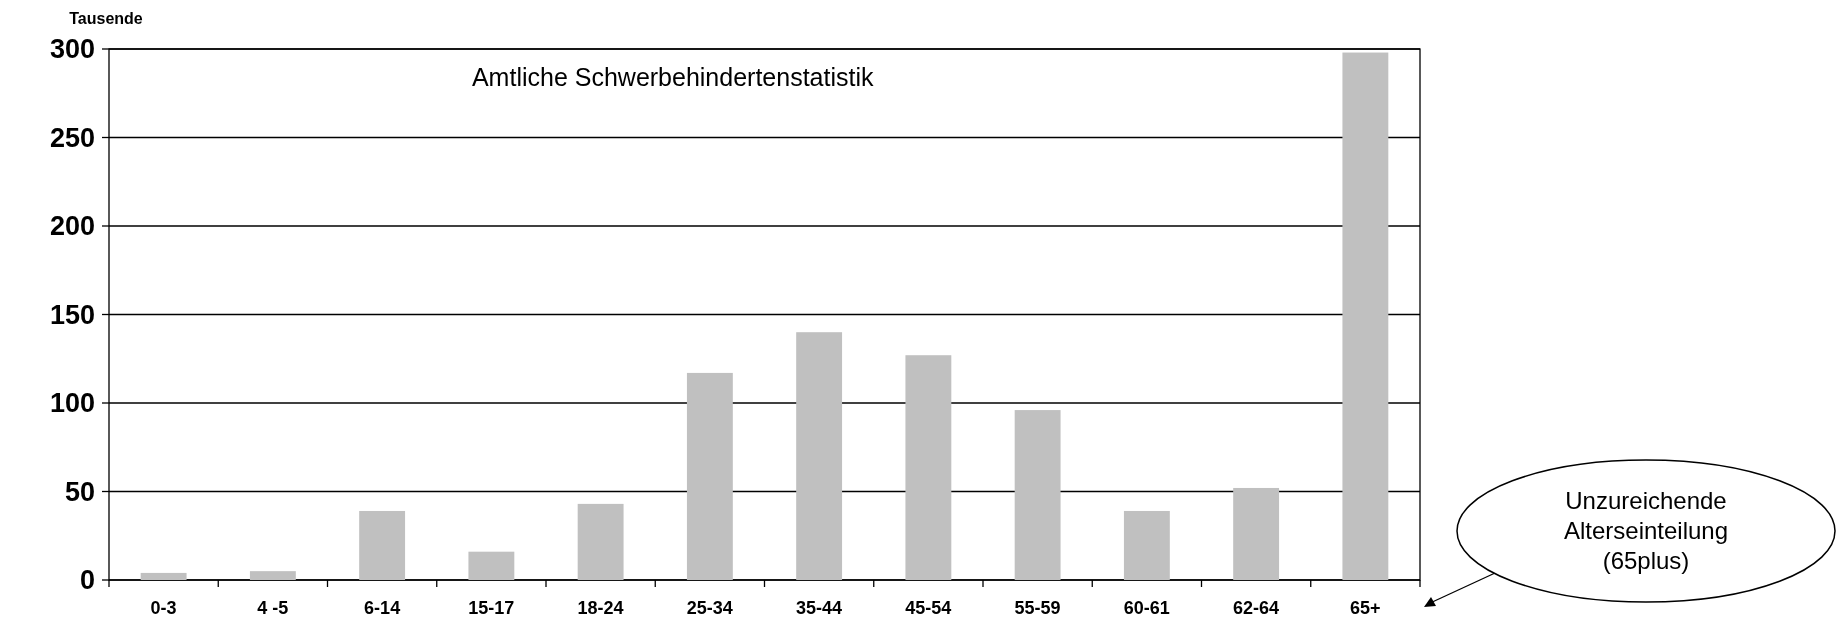 The image size is (1840, 631). Describe the element at coordinates (673, 77) in the screenshot. I see `text: Amtliche Schwerbehindertenstatistik` at that location.